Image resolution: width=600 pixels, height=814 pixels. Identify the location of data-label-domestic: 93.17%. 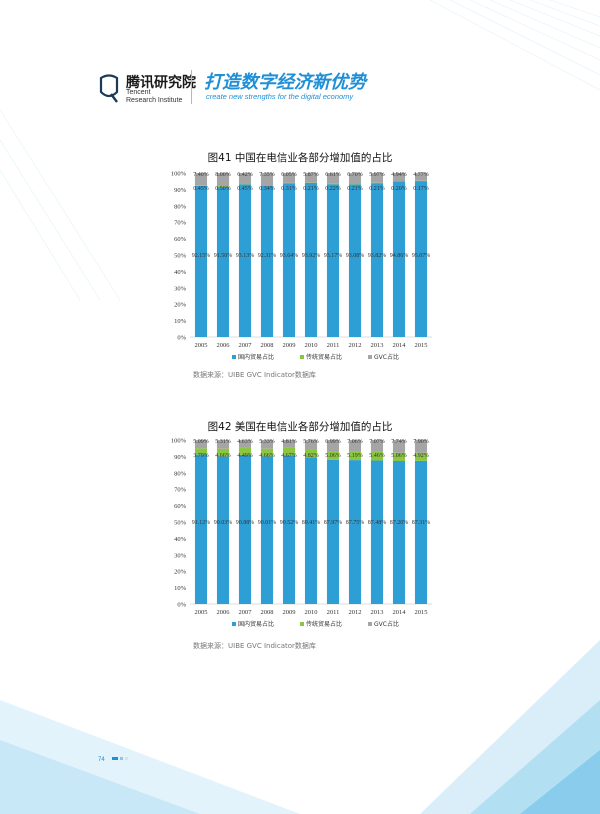
(333, 256).